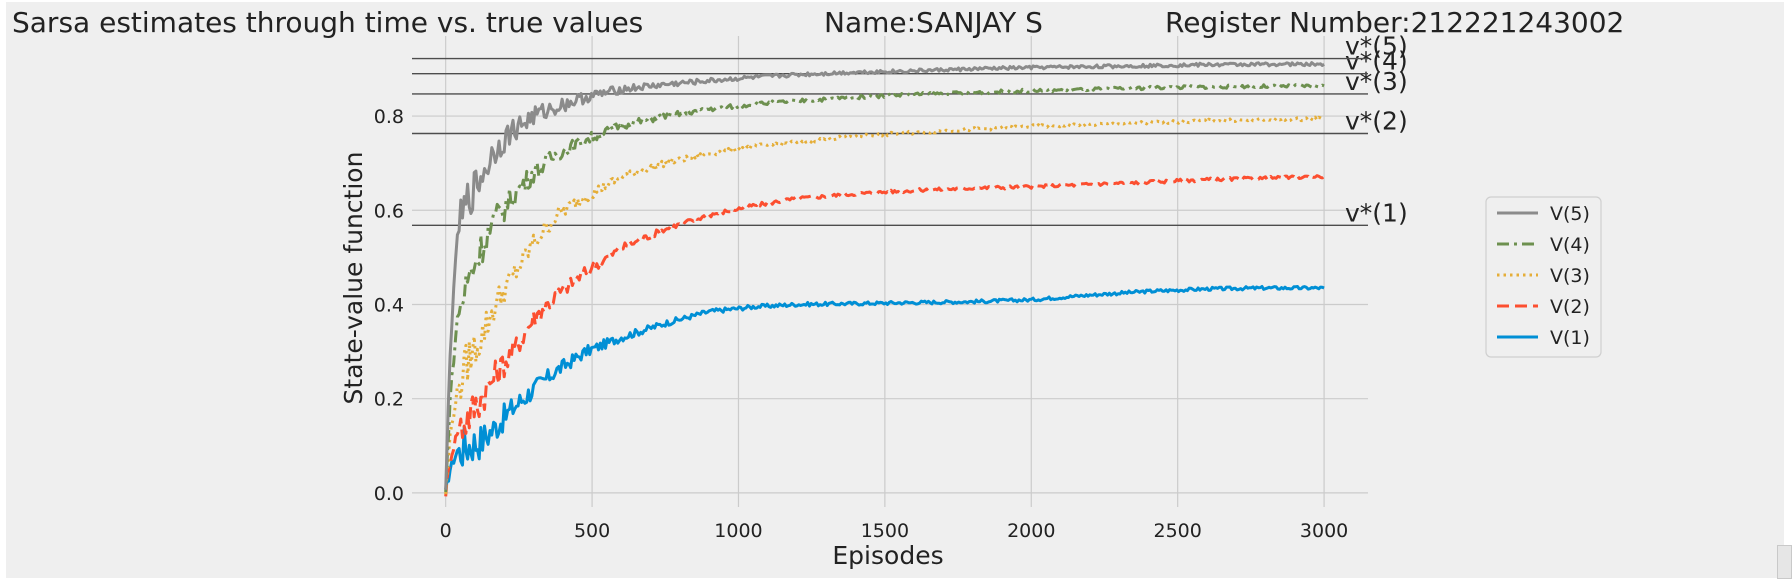 This screenshot has width=1792, height=585. What do you see at coordinates (1570, 338) in the screenshot?
I see `legend-label: V(1)` at bounding box center [1570, 338].